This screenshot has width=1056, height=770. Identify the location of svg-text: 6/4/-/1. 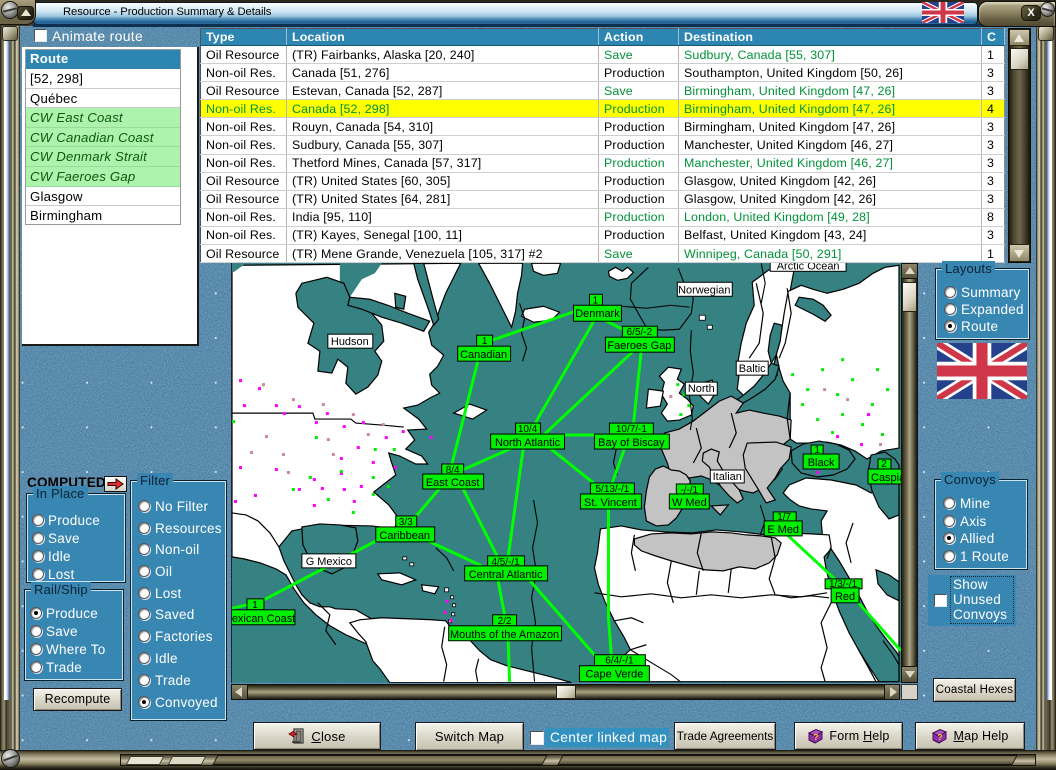
(619, 661).